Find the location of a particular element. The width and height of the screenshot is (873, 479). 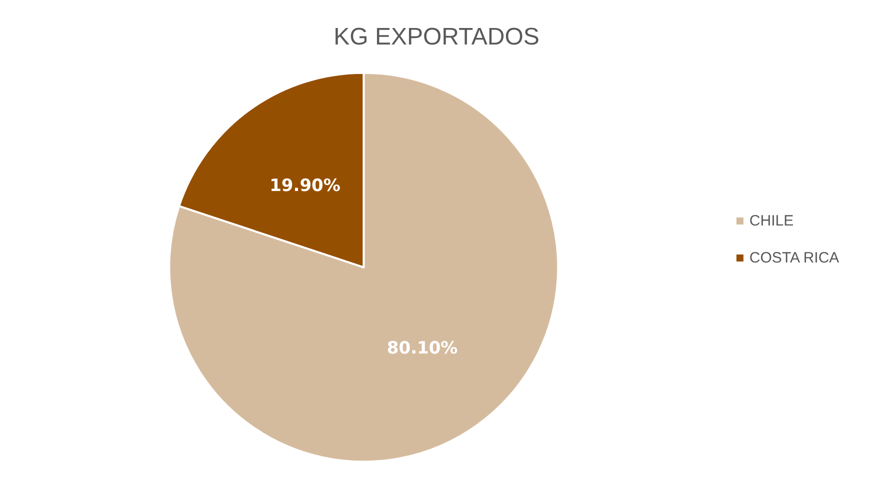

legend-label: CHILE is located at coordinates (771, 221).